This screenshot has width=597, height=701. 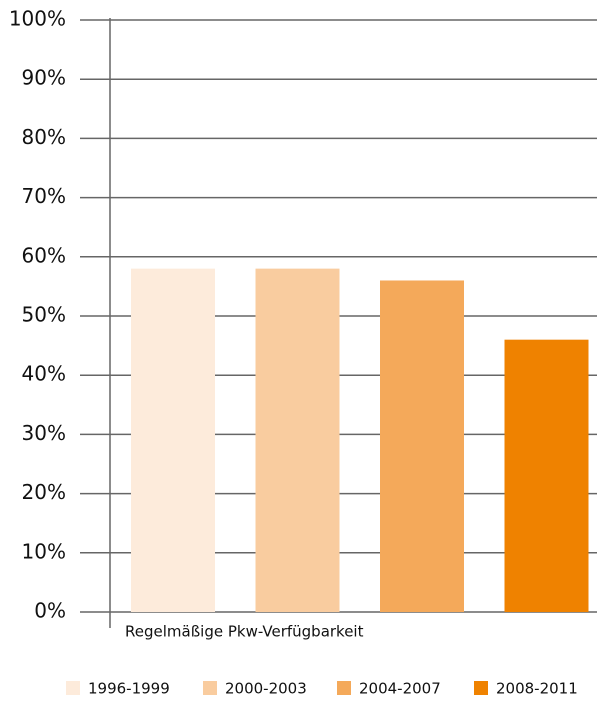 I want to click on y-tick-label: 10%, so click(x=44, y=551).